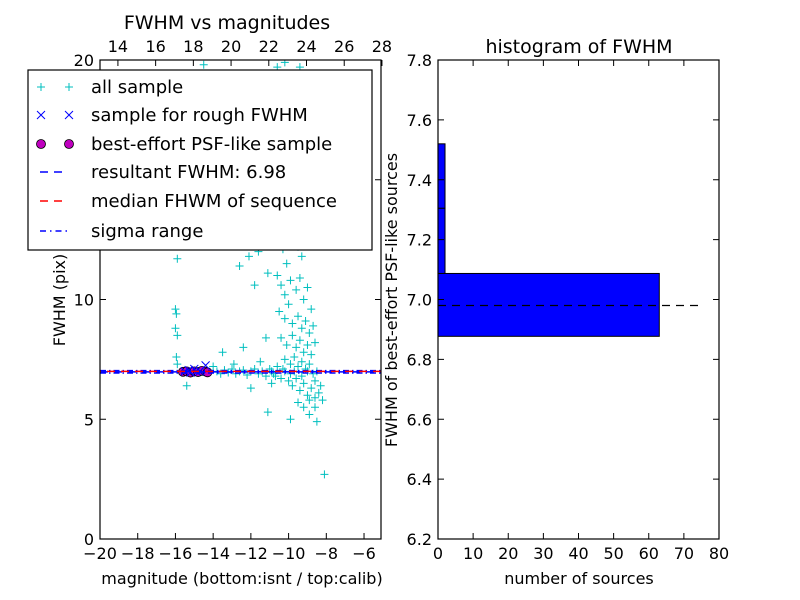  What do you see at coordinates (419, 180) in the screenshot?
I see `y-tick-label: 7.4` at bounding box center [419, 180].